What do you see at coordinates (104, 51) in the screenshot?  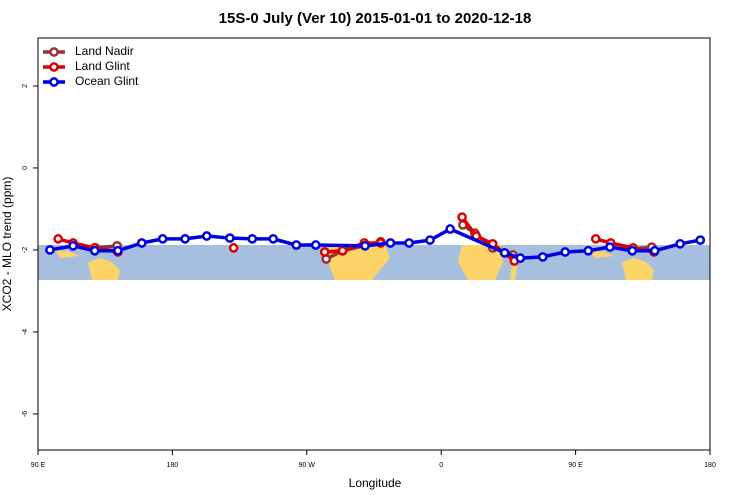 I see `legend-label: Land Nadir` at bounding box center [104, 51].